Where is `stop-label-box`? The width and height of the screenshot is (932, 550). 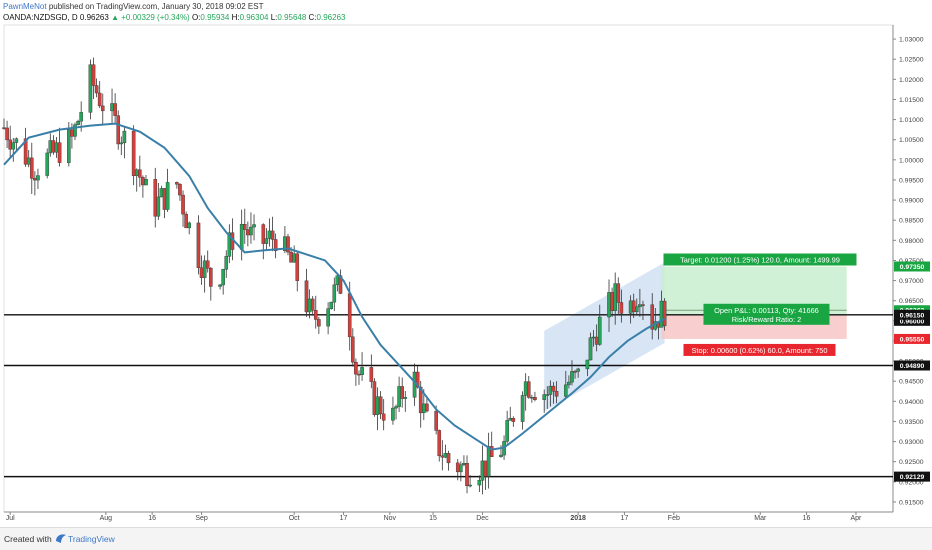 stop-label-box is located at coordinates (759, 349).